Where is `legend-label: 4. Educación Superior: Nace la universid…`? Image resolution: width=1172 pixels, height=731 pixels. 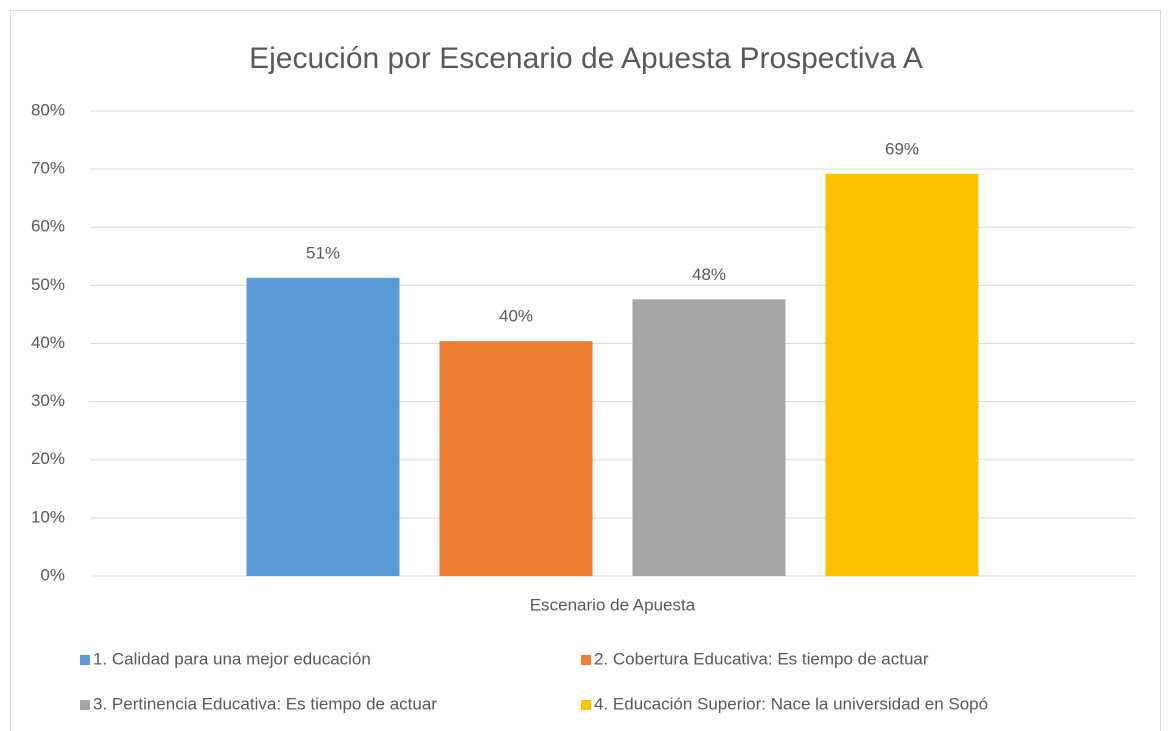
legend-label: 4. Educación Superior: Nace la universid… is located at coordinates (791, 703).